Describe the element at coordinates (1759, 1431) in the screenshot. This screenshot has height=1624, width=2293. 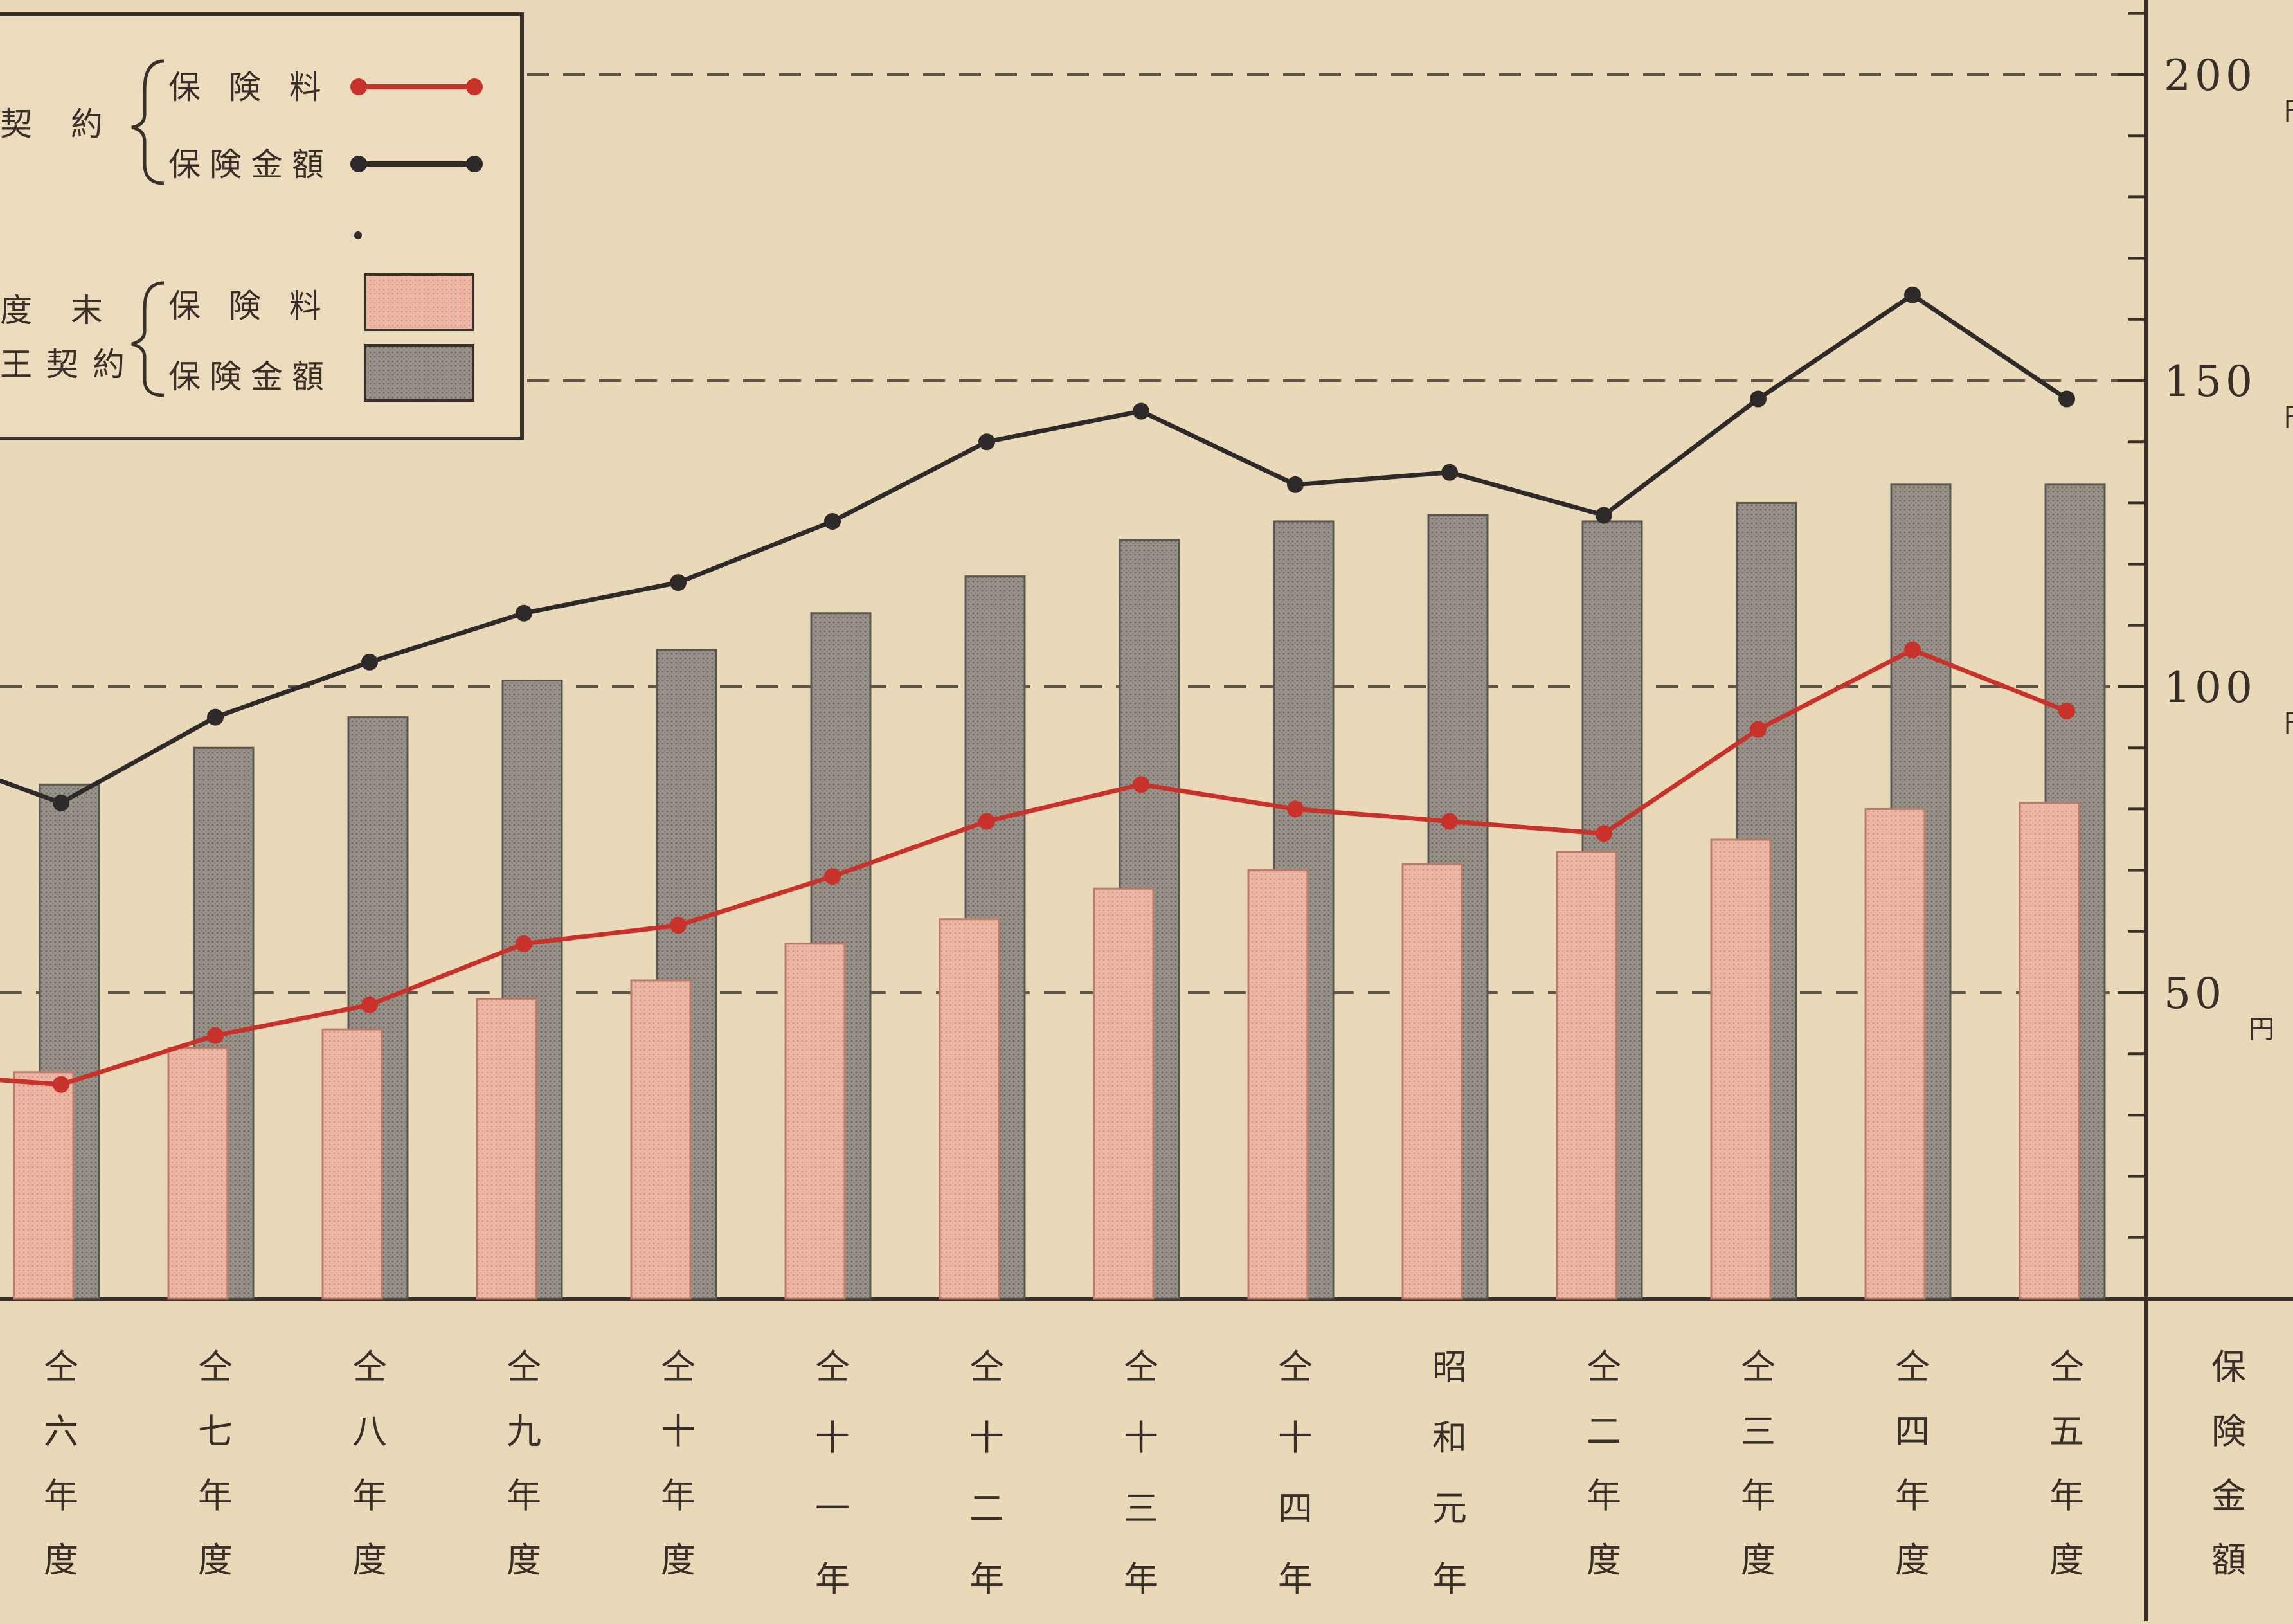
I see `category-label-11-1: 三` at that location.